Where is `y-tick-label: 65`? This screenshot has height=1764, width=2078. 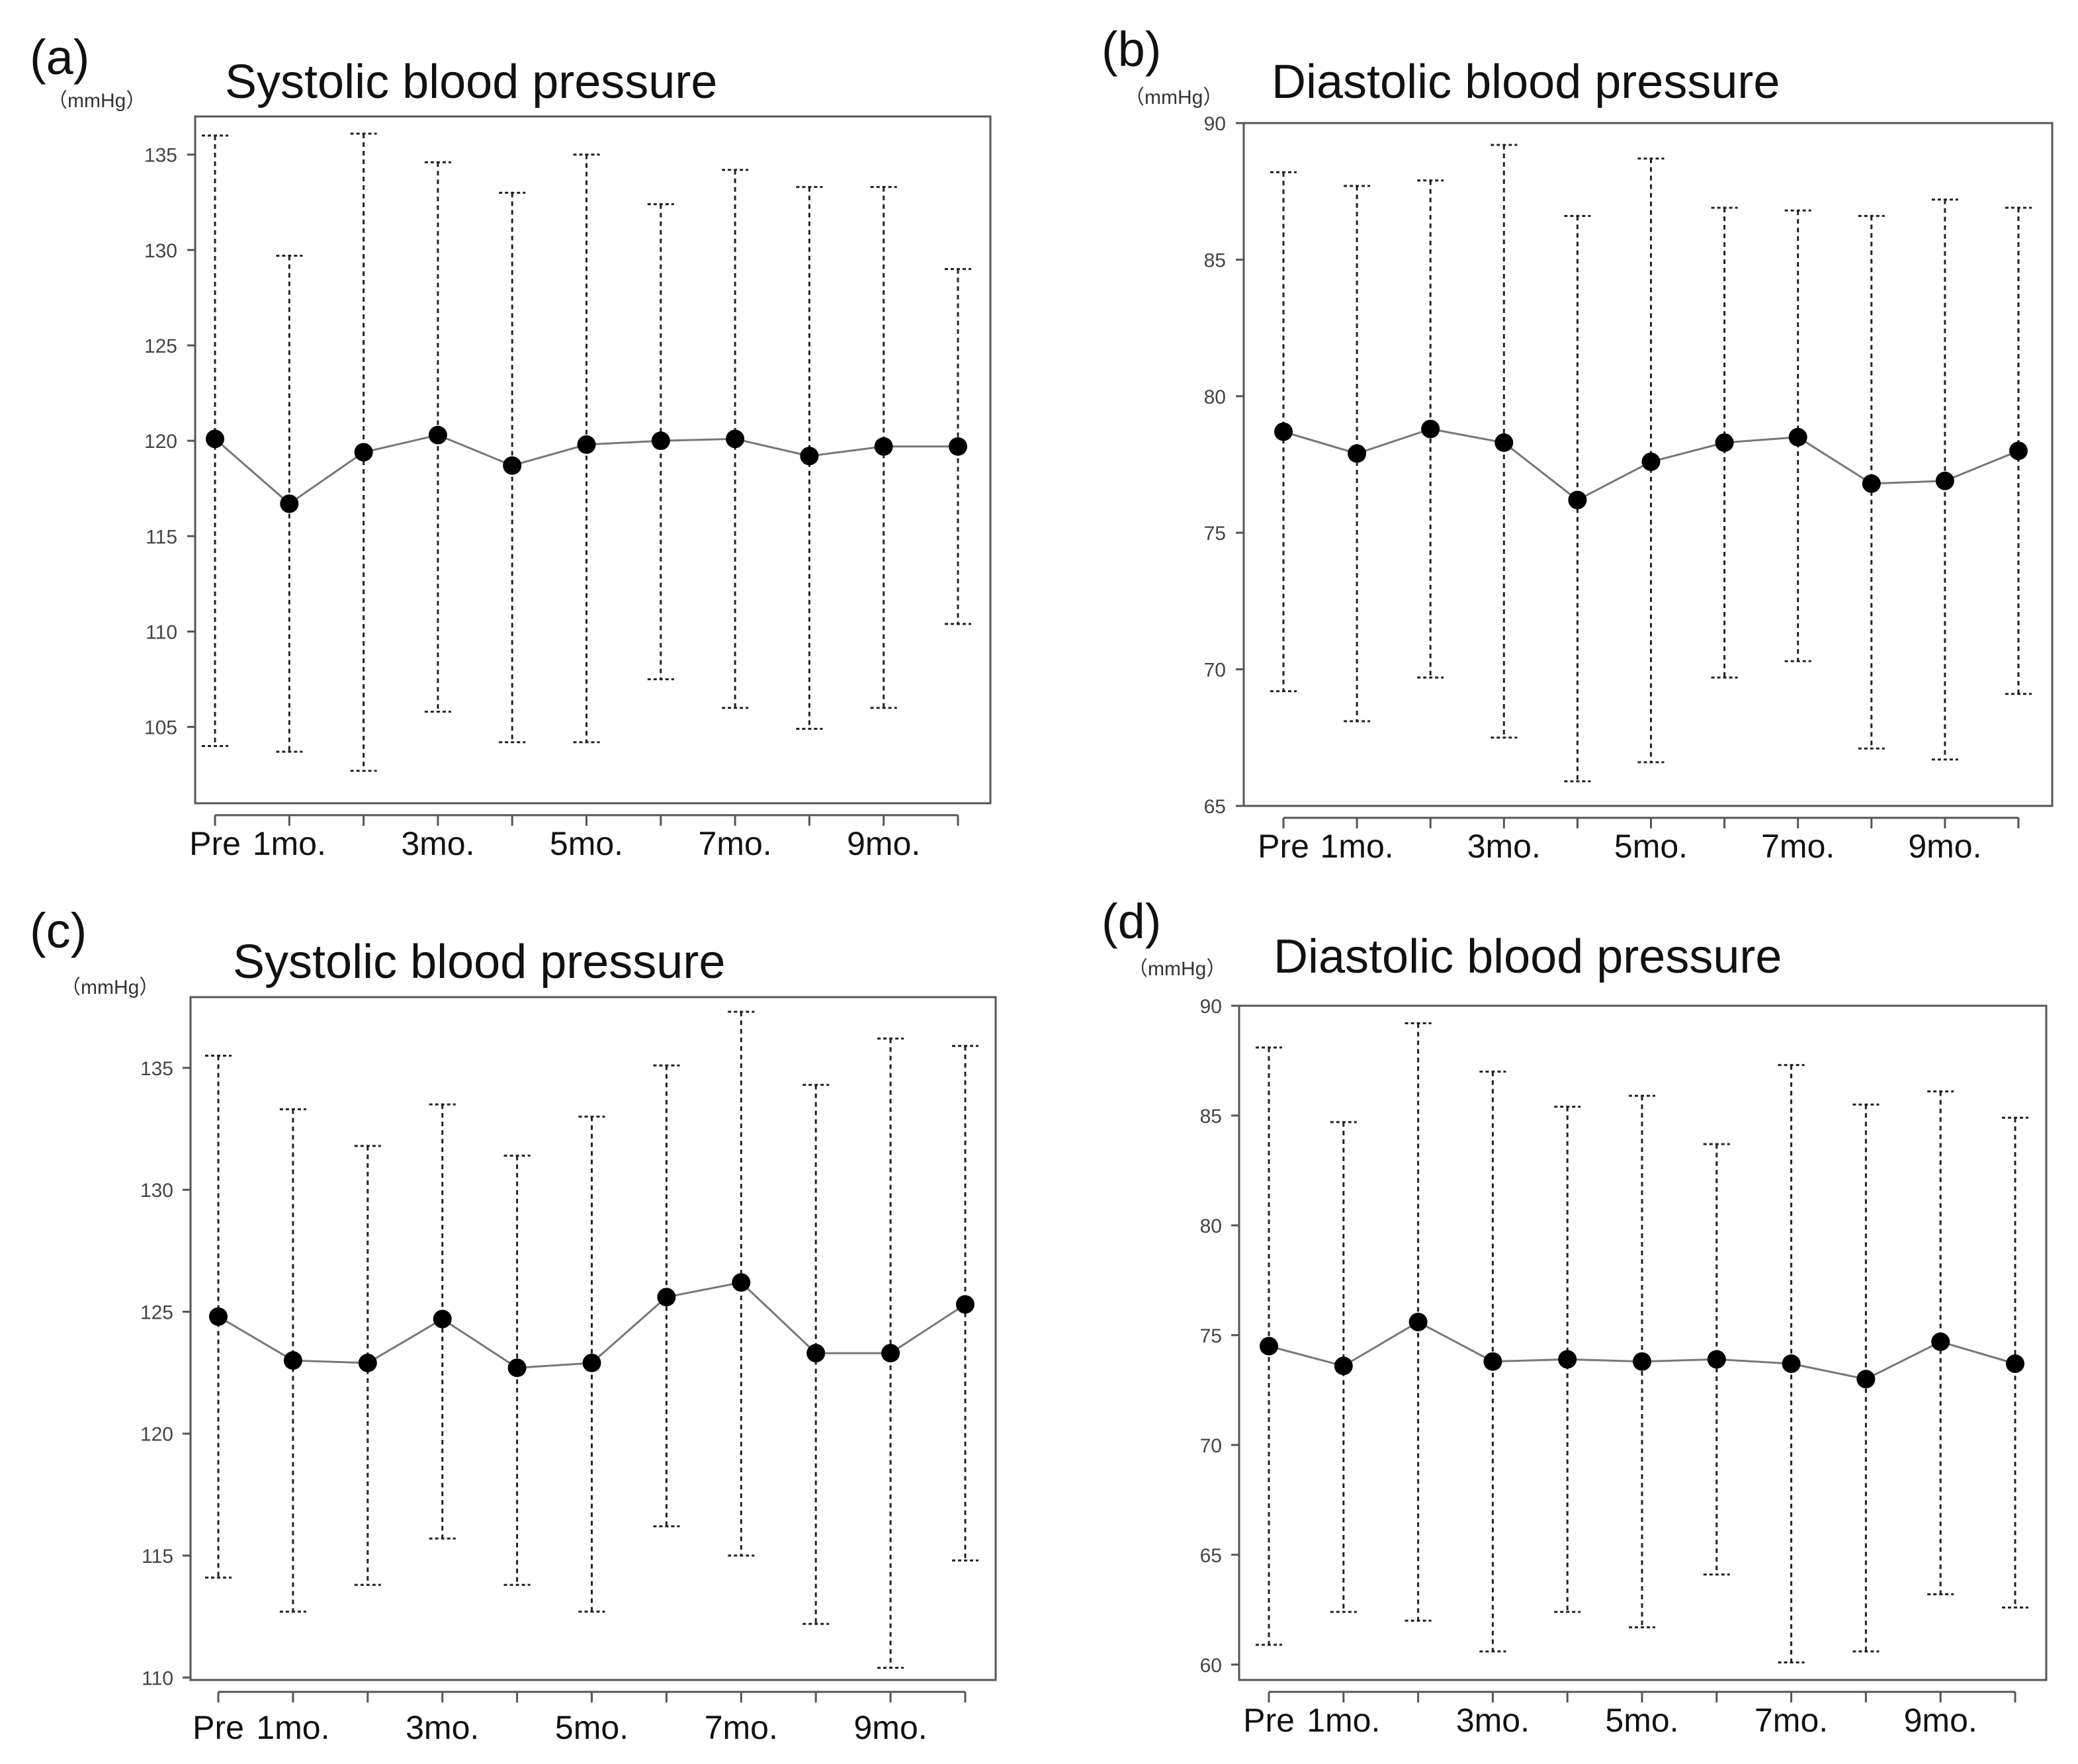 y-tick-label: 65 is located at coordinates (1215, 807).